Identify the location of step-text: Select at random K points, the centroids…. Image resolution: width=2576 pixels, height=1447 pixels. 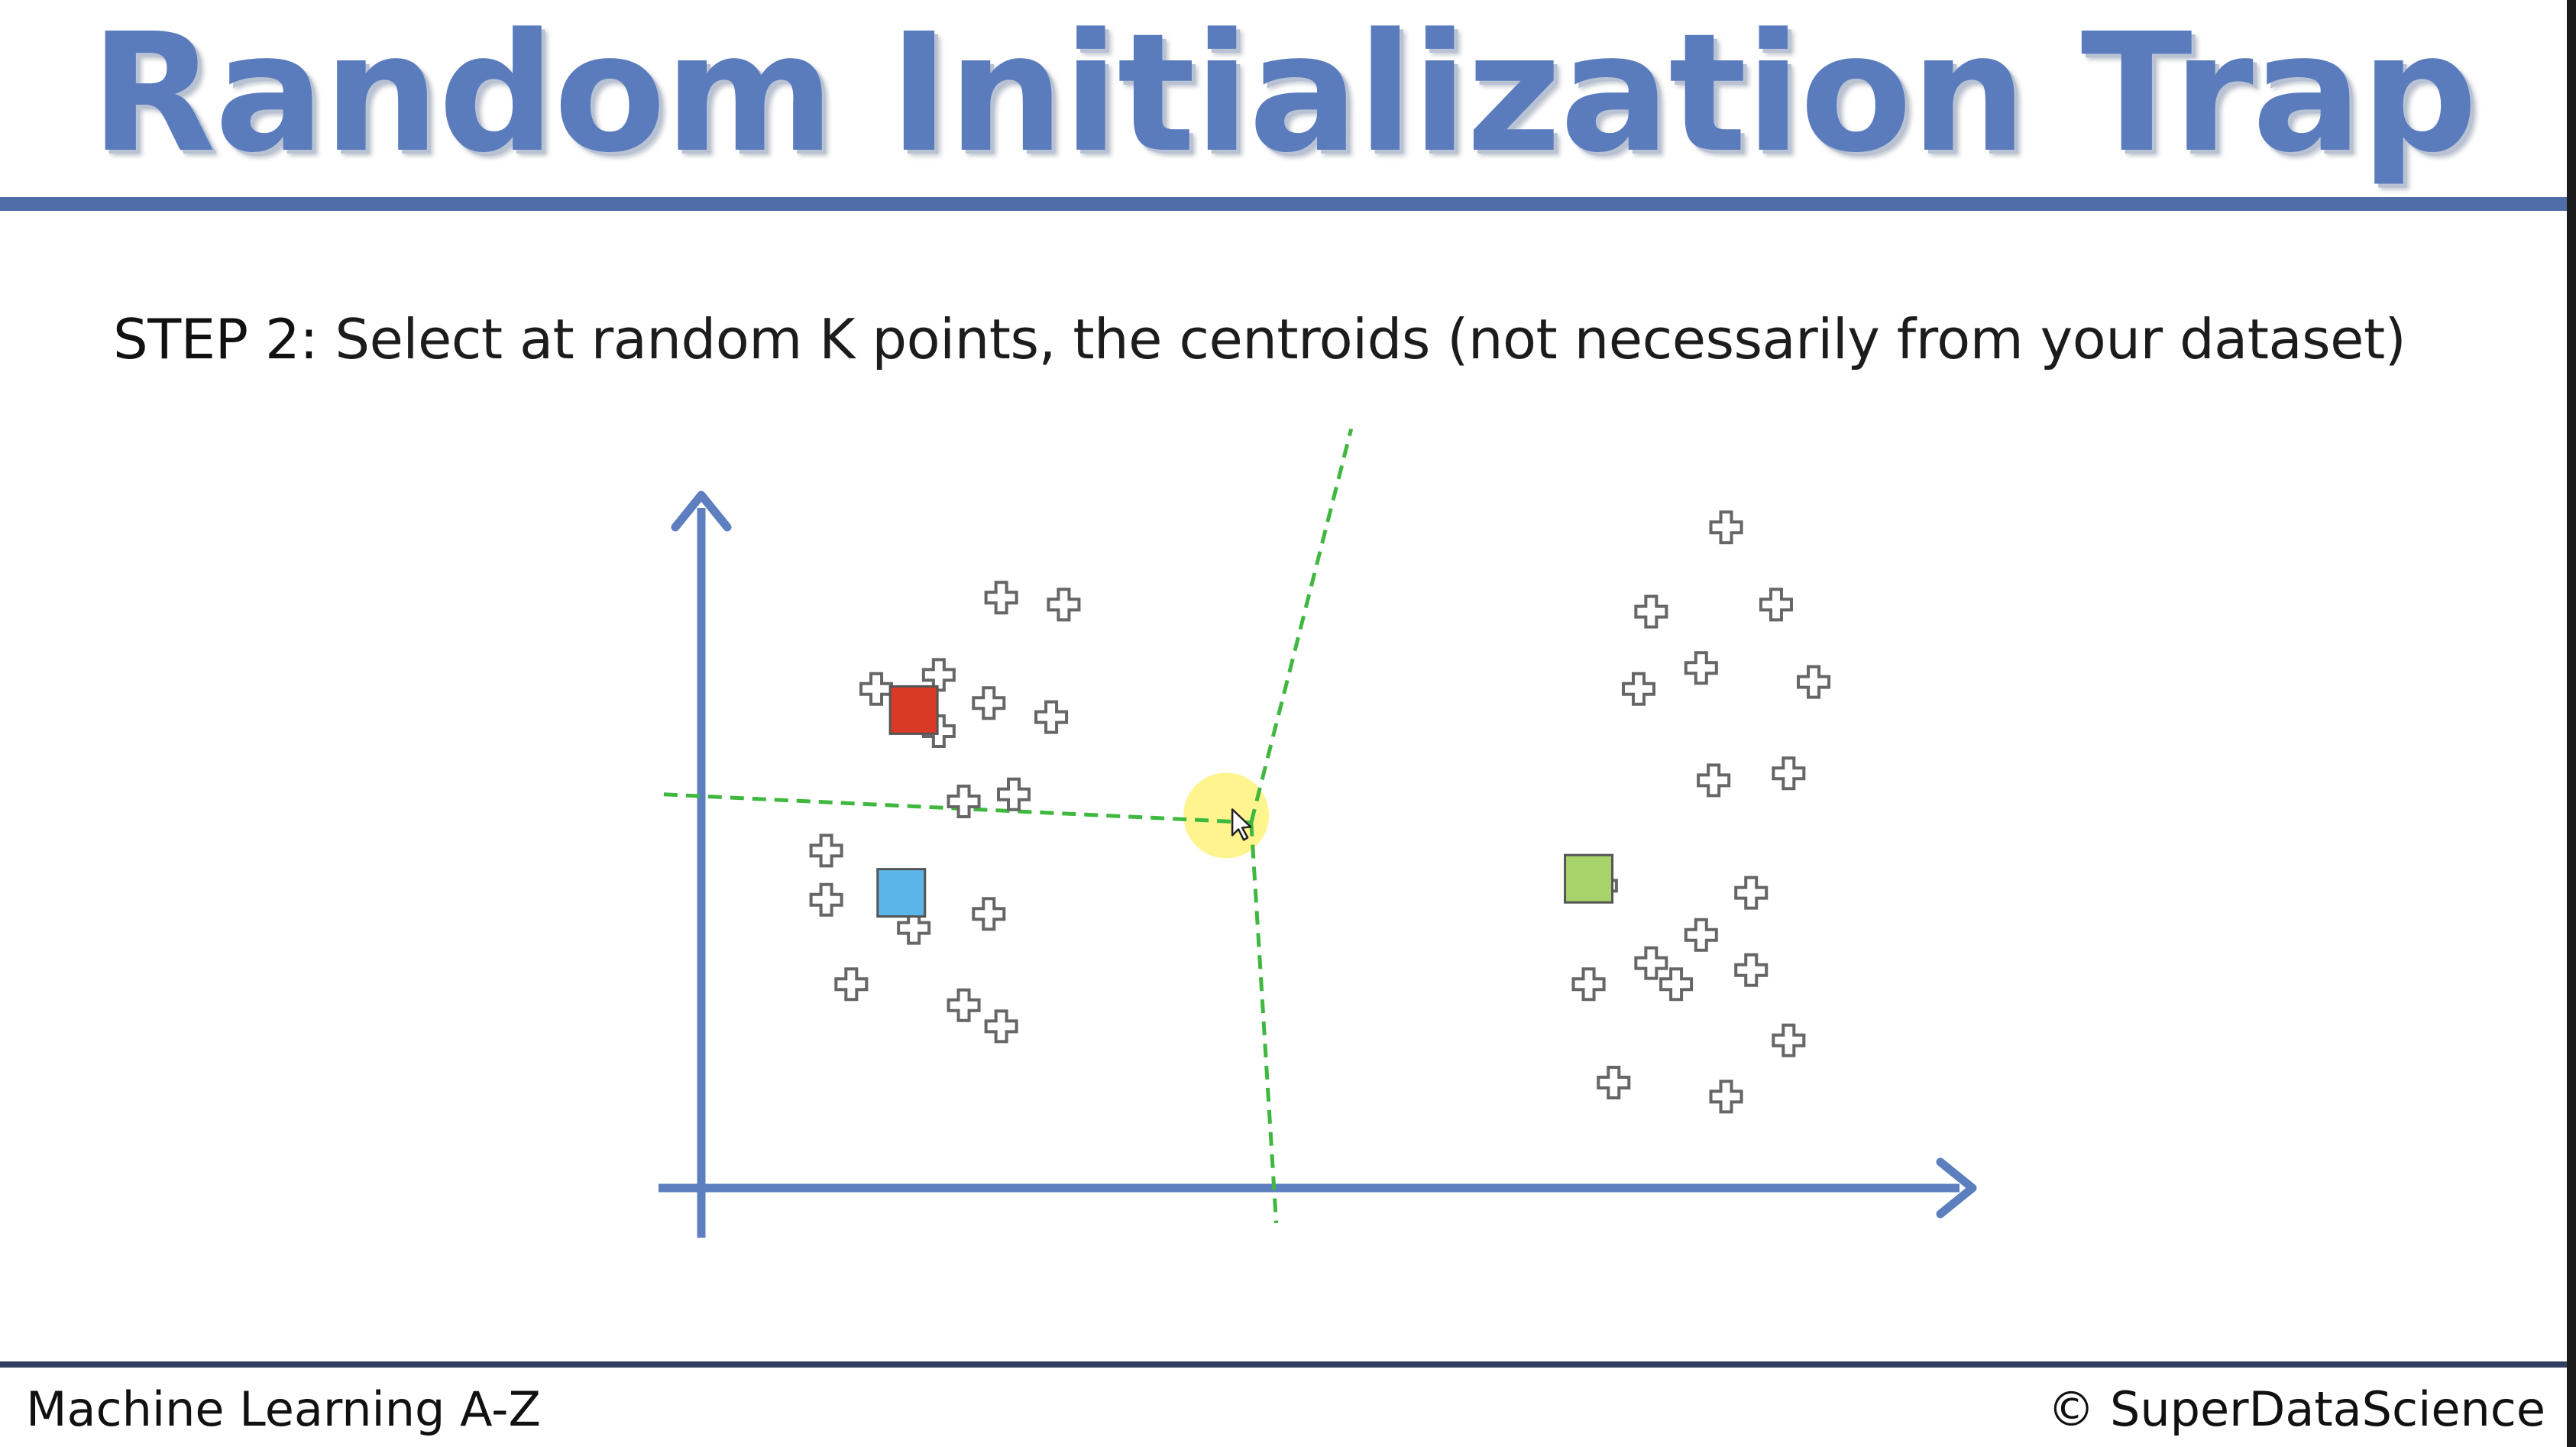
(1362, 339).